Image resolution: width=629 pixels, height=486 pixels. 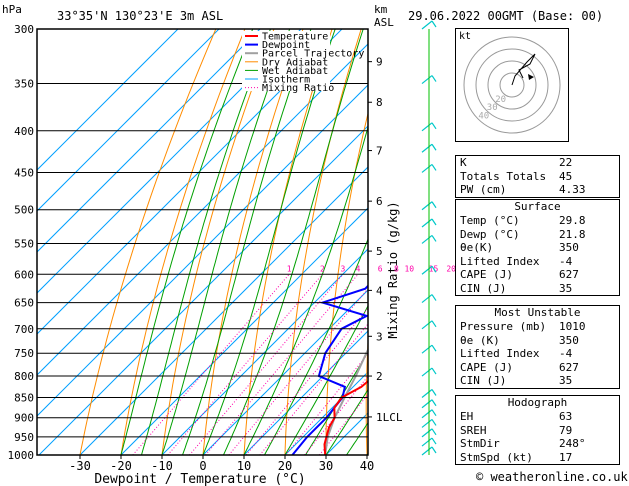 What do you see at coordinates (409, 268) in the screenshot?
I see `mixing-ratio-label: 10` at bounding box center [409, 268].